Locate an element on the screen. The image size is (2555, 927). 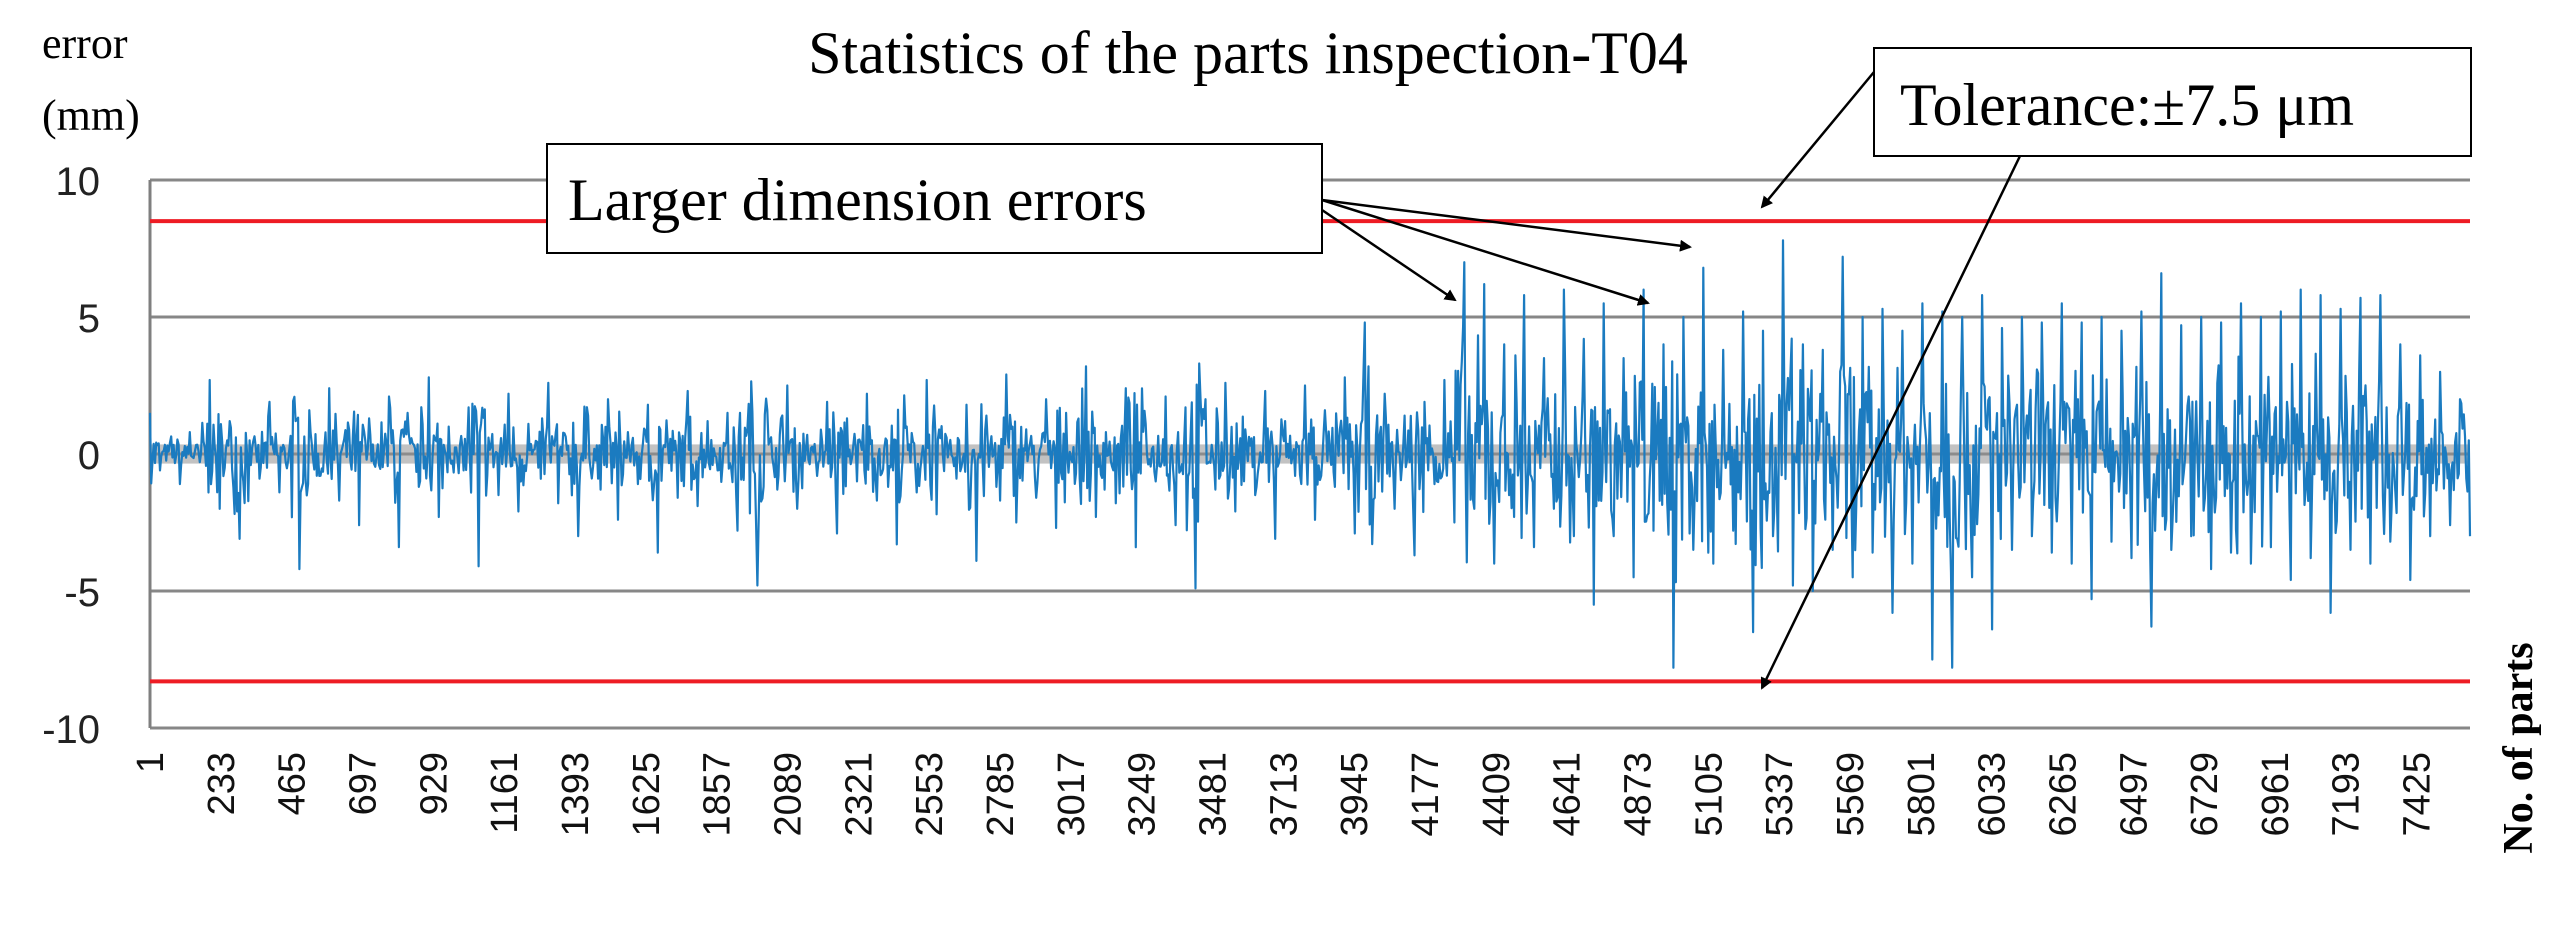
x-tick-label-0: 1 is located at coordinates (151, 762).